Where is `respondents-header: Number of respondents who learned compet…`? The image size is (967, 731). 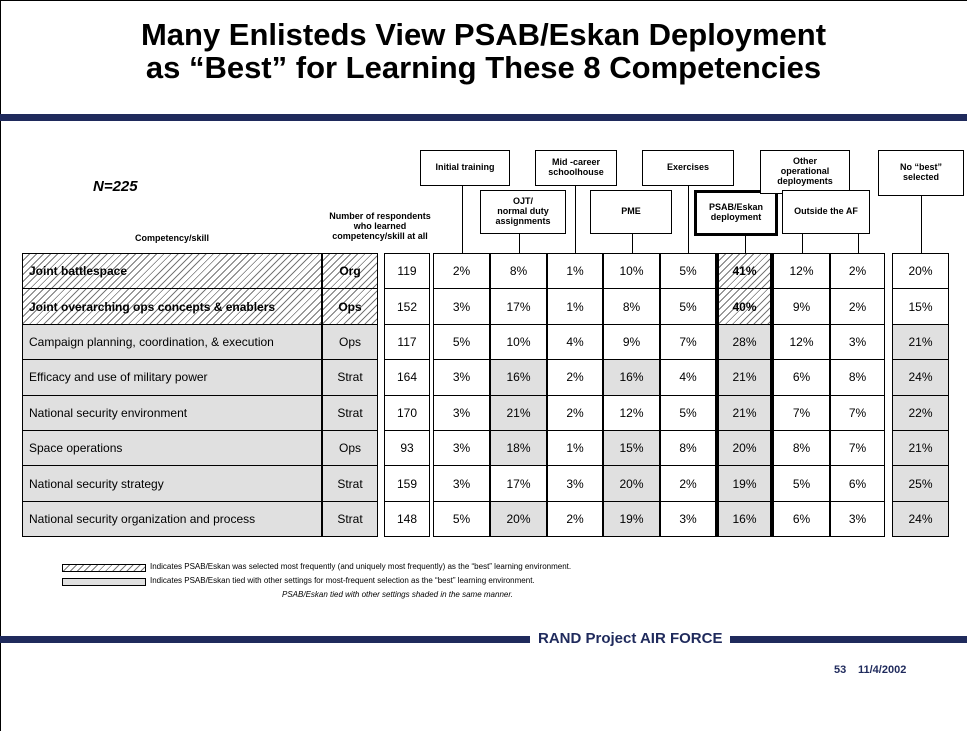
respondents-header: Number of respondents who learned compet… is located at coordinates (380, 226).